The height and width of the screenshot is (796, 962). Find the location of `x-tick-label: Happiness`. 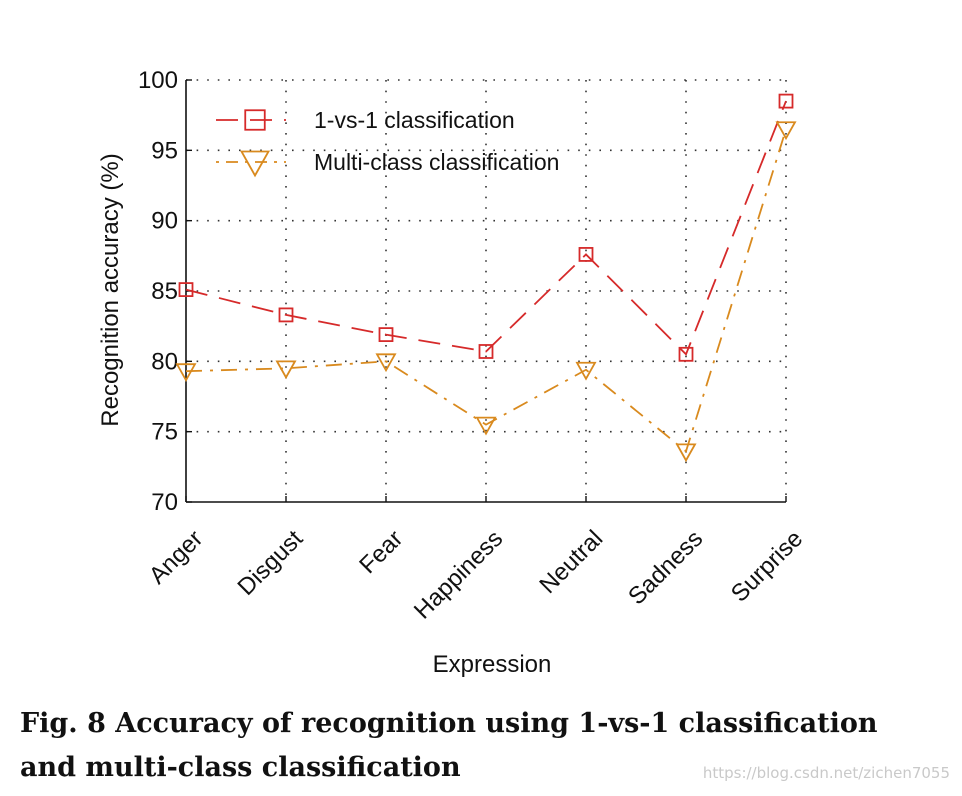

x-tick-label: Happiness is located at coordinates (458, 574).